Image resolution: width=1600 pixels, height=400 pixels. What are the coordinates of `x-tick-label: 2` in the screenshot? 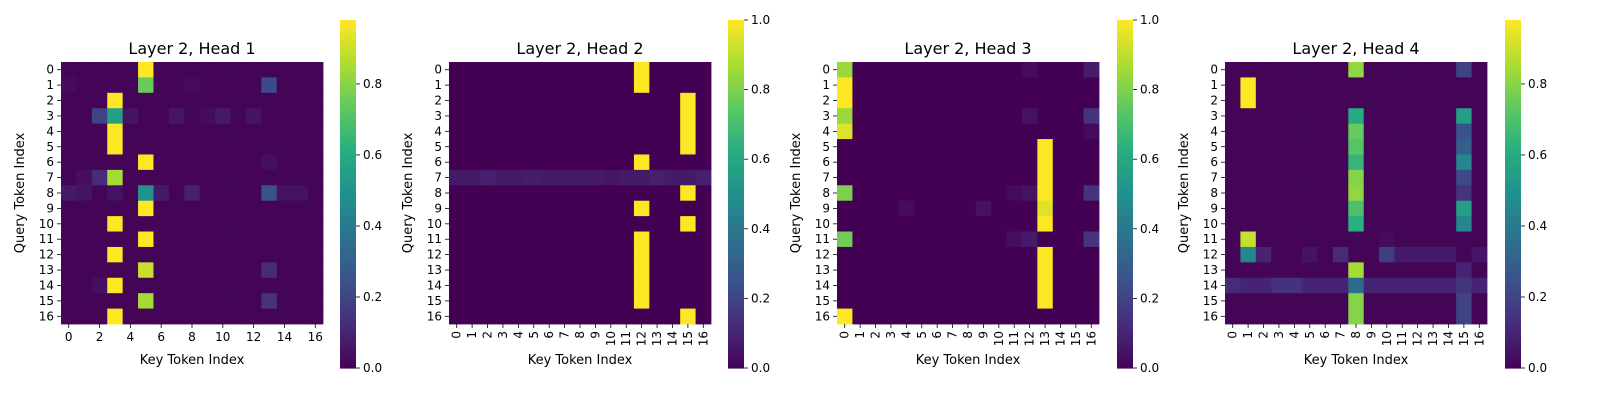 It's located at (876, 335).